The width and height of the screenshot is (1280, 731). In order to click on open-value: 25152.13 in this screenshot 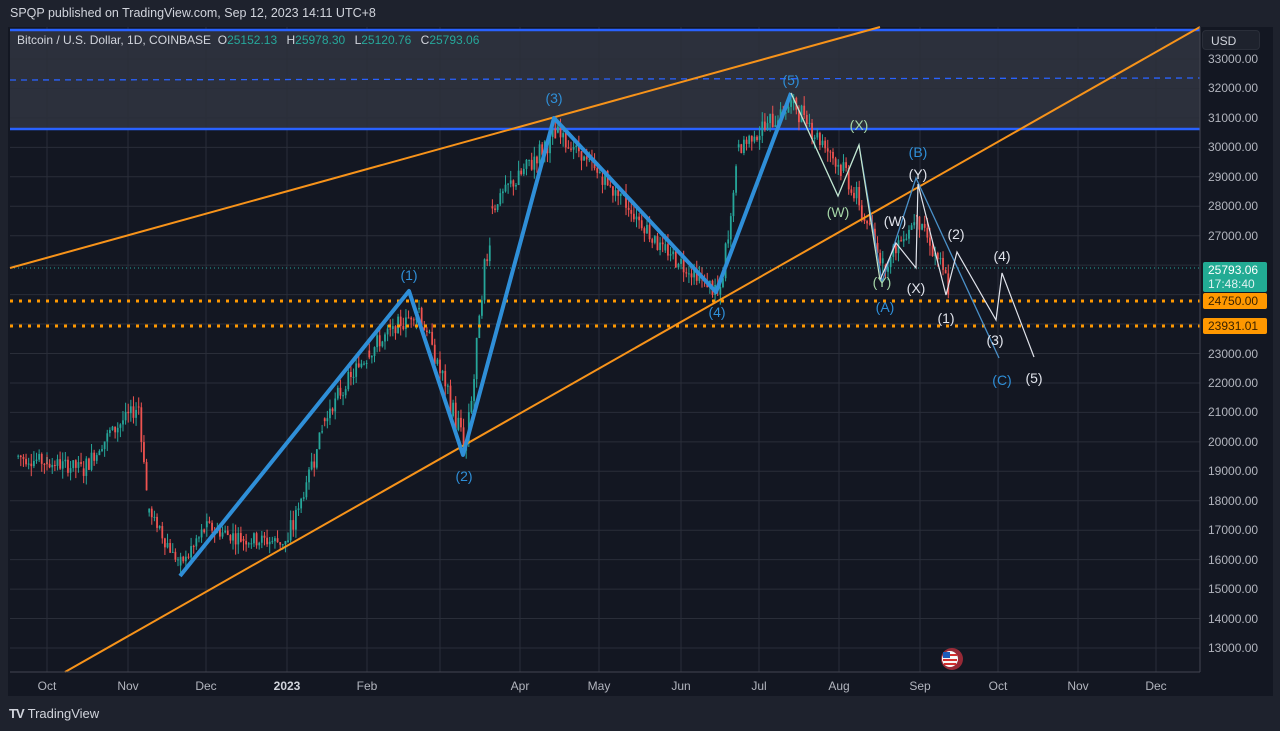, I will do `click(252, 40)`.